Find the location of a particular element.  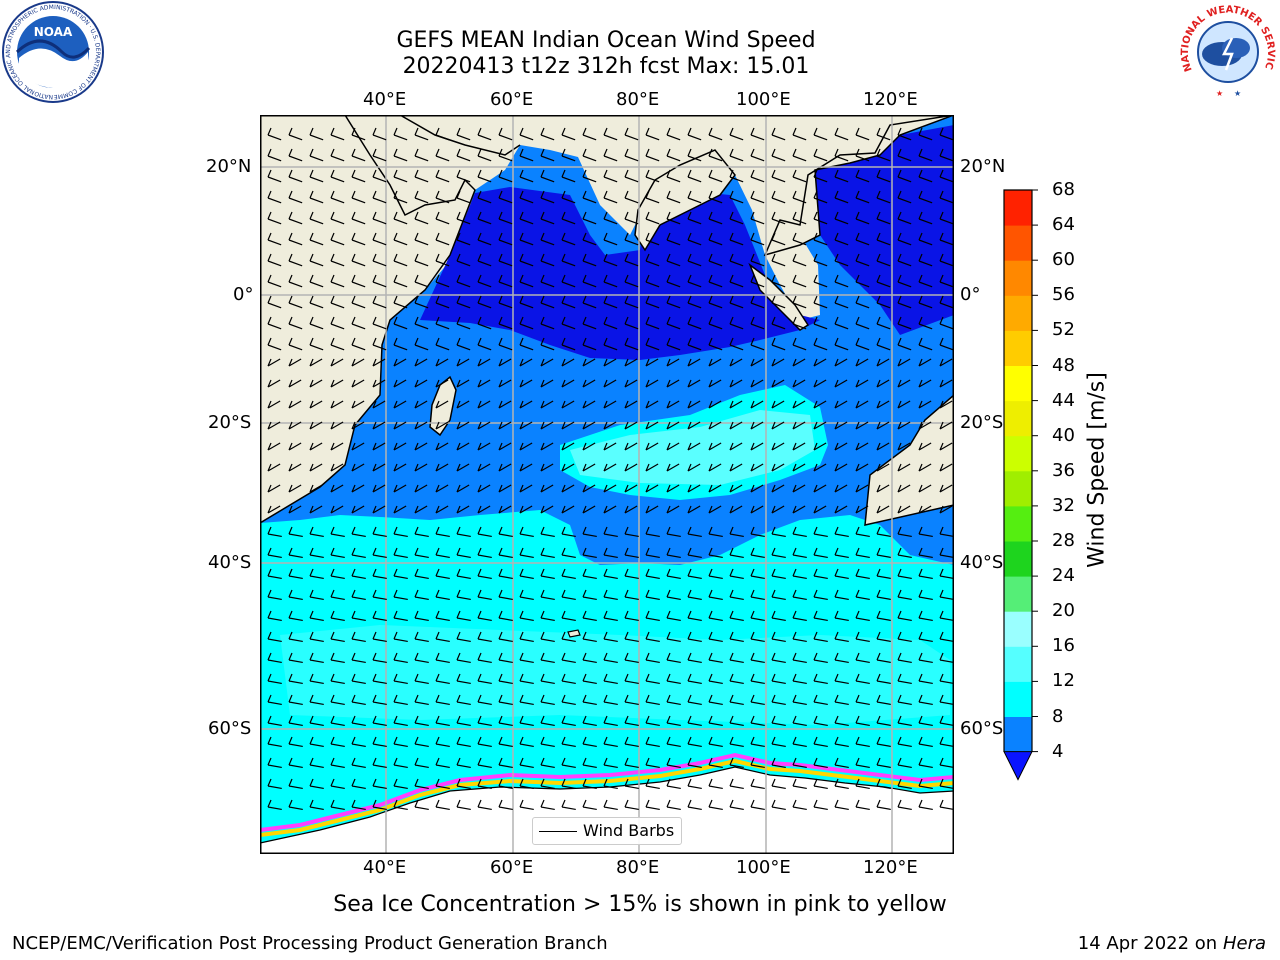

lon-label-bottom-60e: 60°E is located at coordinates (512, 867).